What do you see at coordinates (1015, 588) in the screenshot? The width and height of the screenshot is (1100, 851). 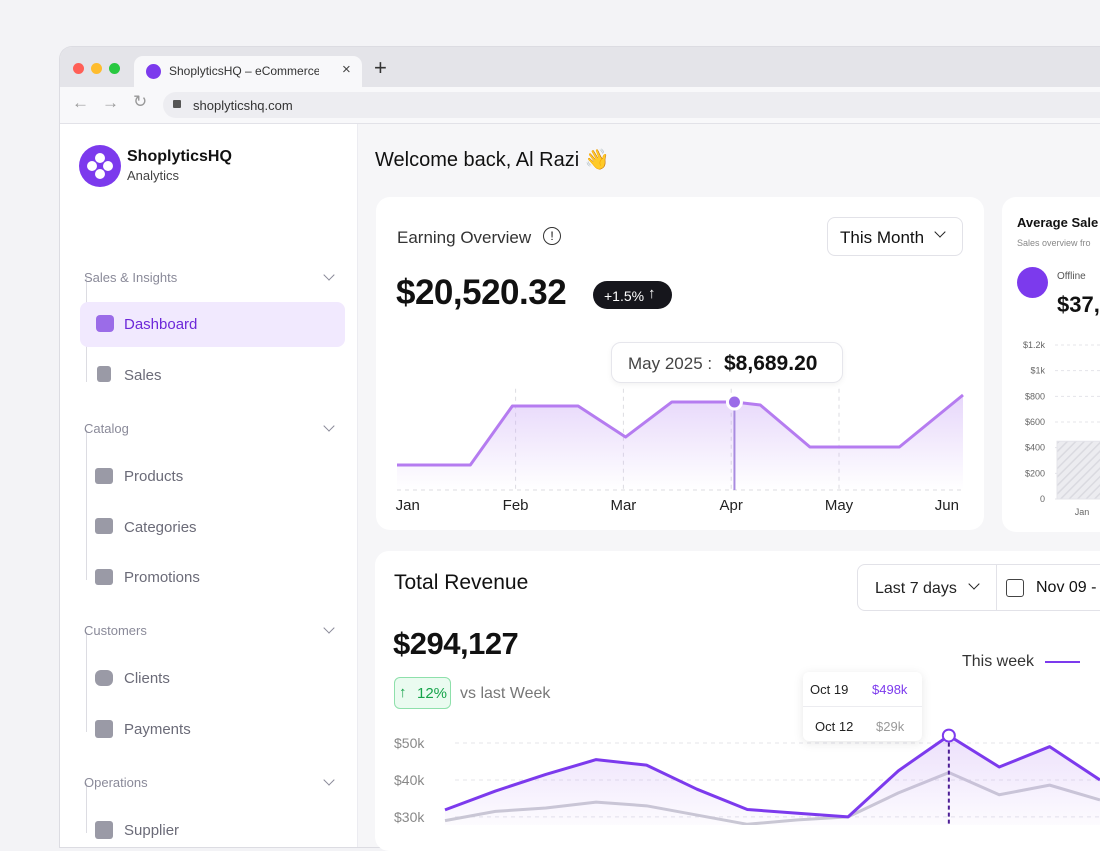 I see `calendar-icon` at bounding box center [1015, 588].